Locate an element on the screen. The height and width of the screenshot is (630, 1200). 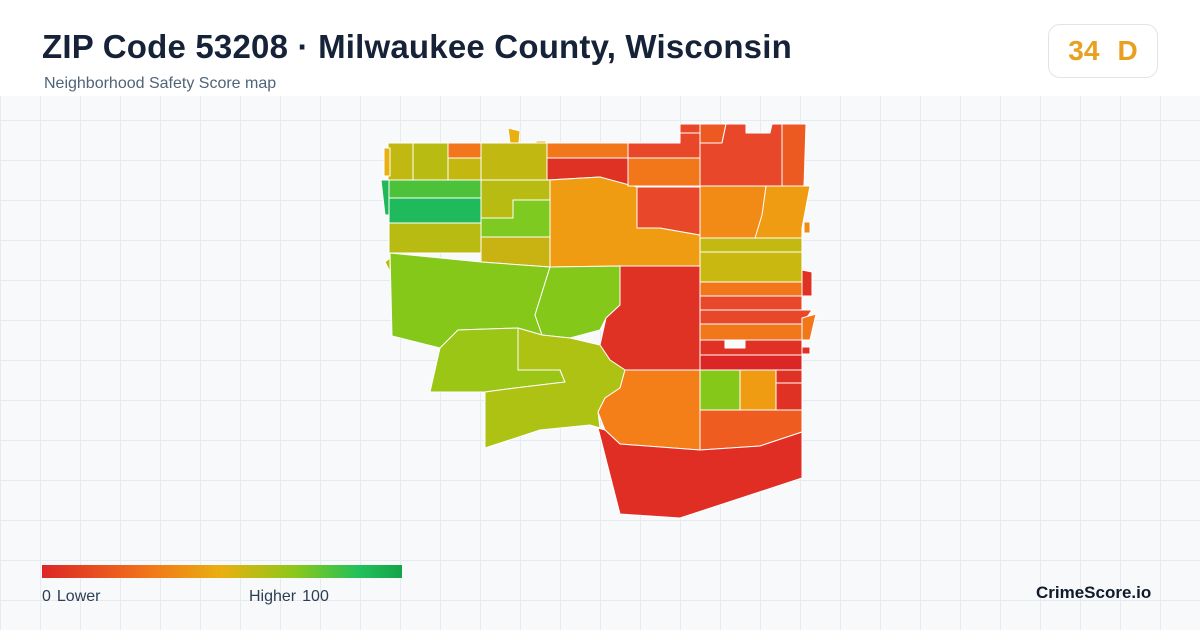
legend-high-value: 100 is located at coordinates (315, 596).